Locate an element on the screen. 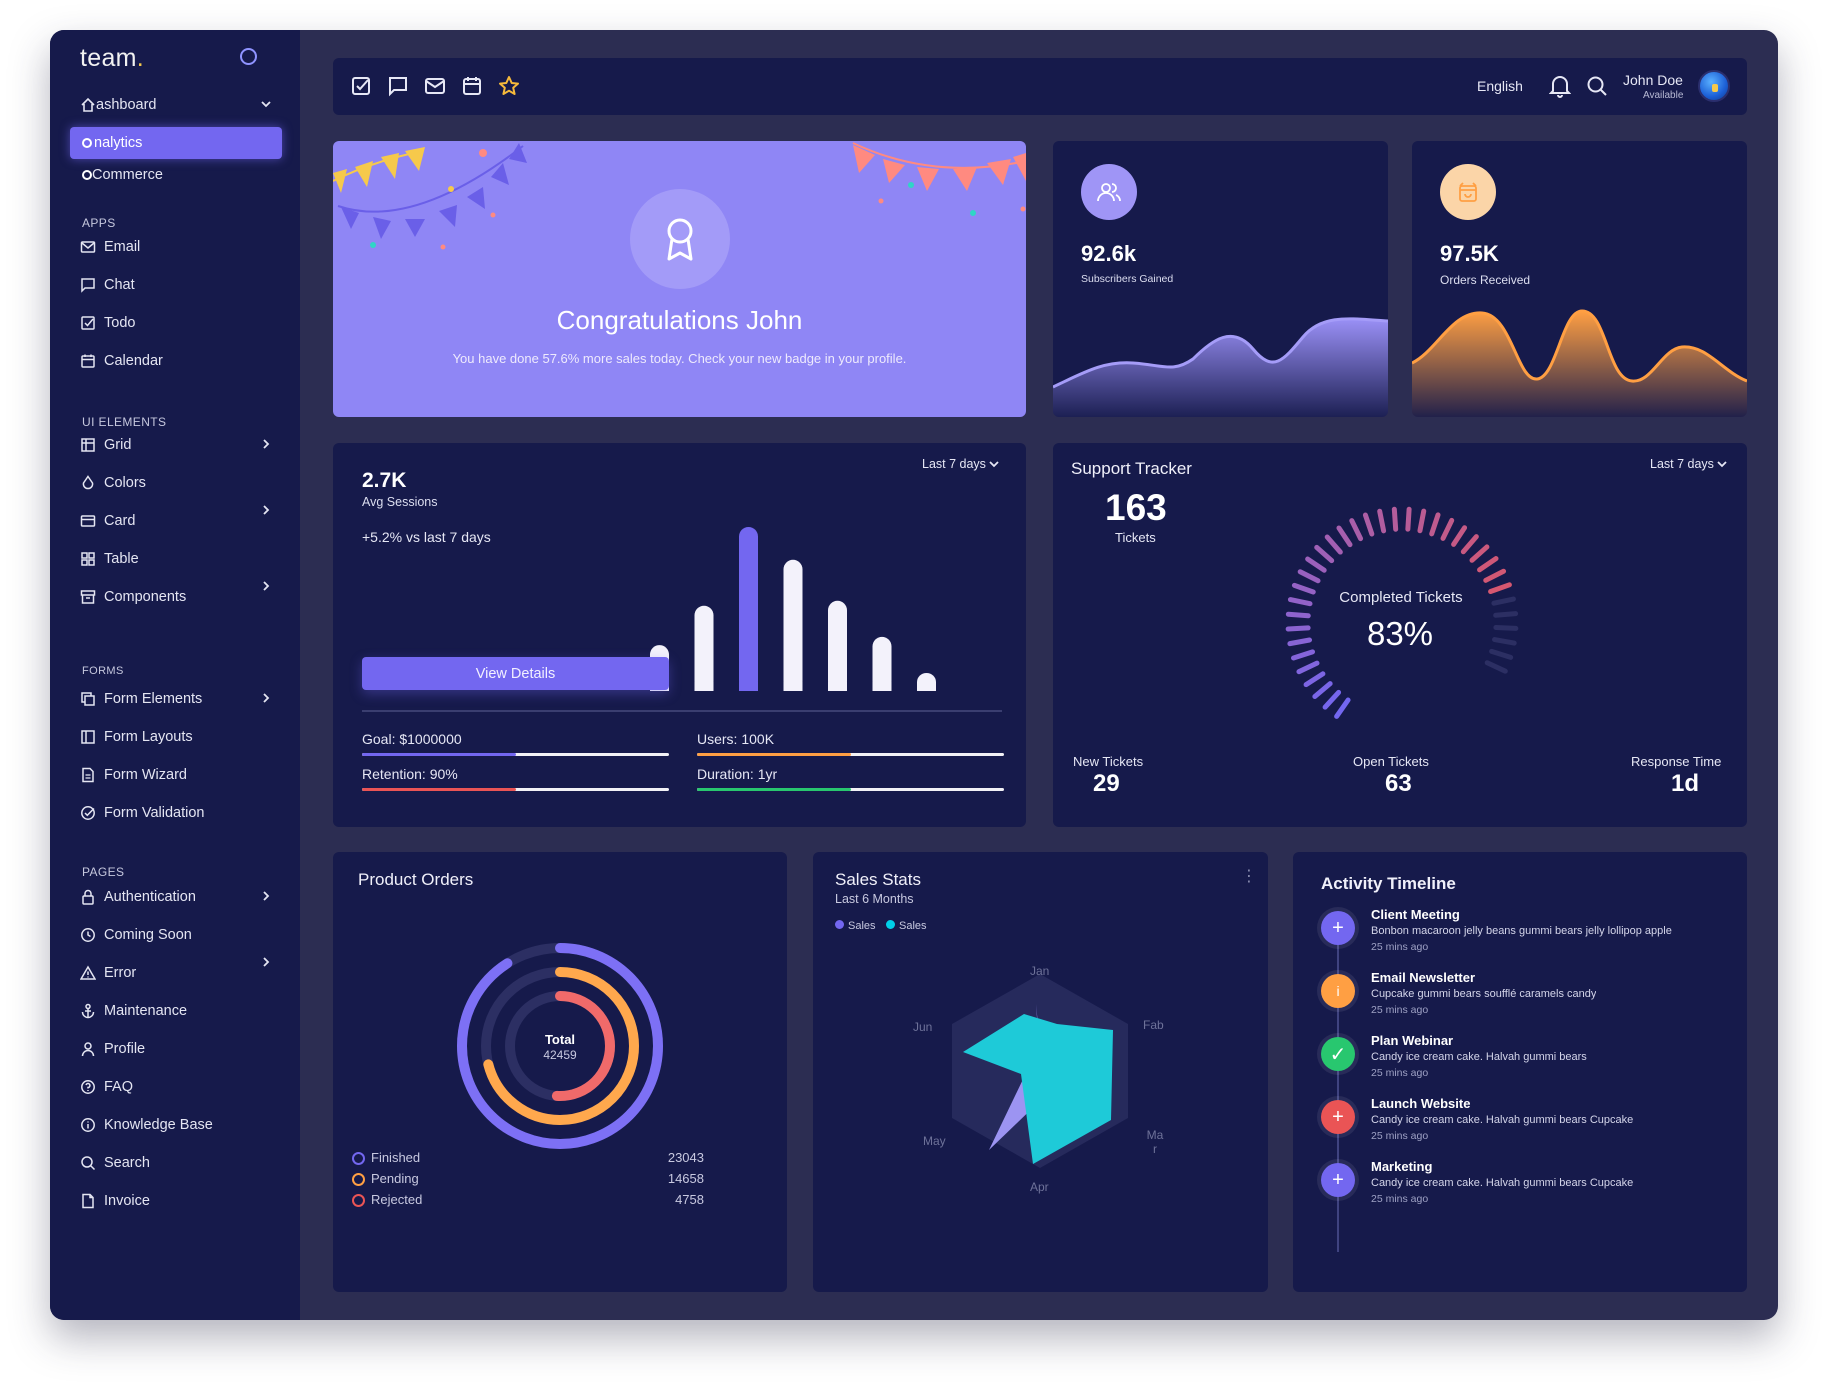 This screenshot has width=1838, height=1390. todo-shortcut-icon is located at coordinates (361, 86).